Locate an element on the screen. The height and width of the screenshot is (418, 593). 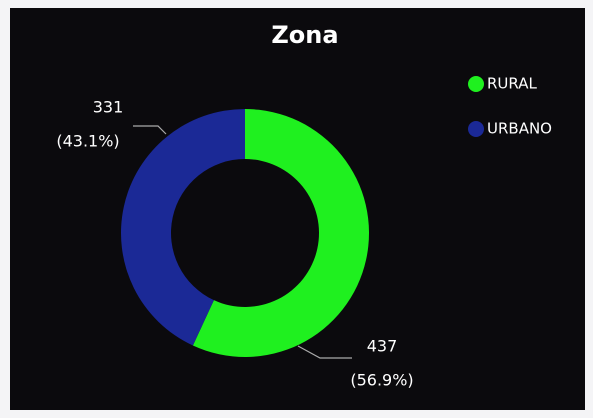
chart-title: Zona is located at coordinates (304, 35).